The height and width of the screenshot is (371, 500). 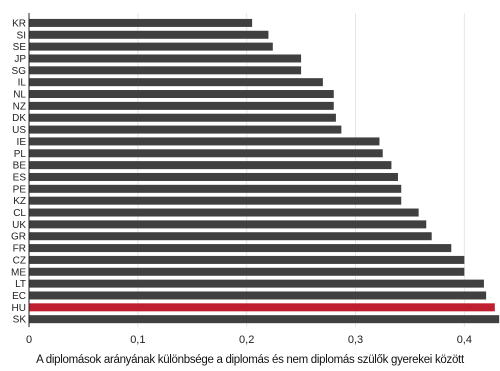 I want to click on x-tick-label: 0,3, so click(x=355, y=340).